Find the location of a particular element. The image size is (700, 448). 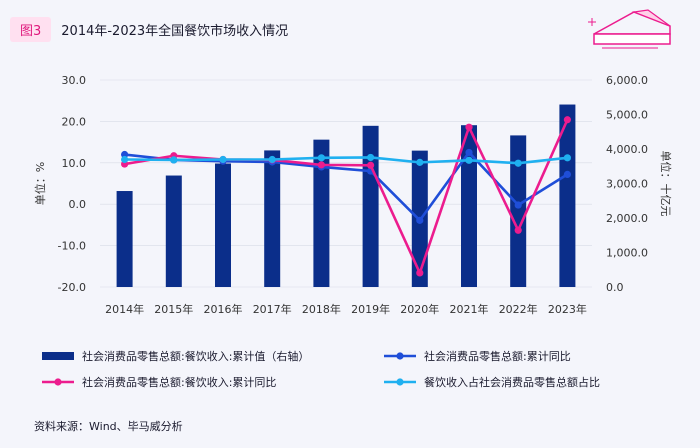

x-tick-label: 2018年 is located at coordinates (321, 309).